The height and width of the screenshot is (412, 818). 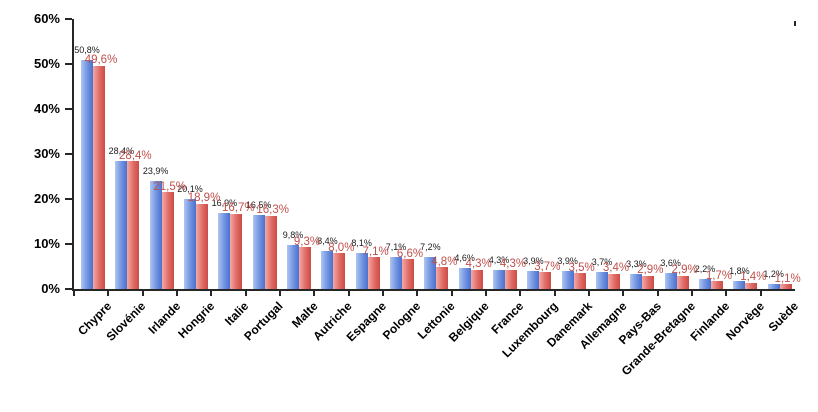 What do you see at coordinates (616, 268) in the screenshot?
I see `value-label-red: 3,4%` at bounding box center [616, 268].